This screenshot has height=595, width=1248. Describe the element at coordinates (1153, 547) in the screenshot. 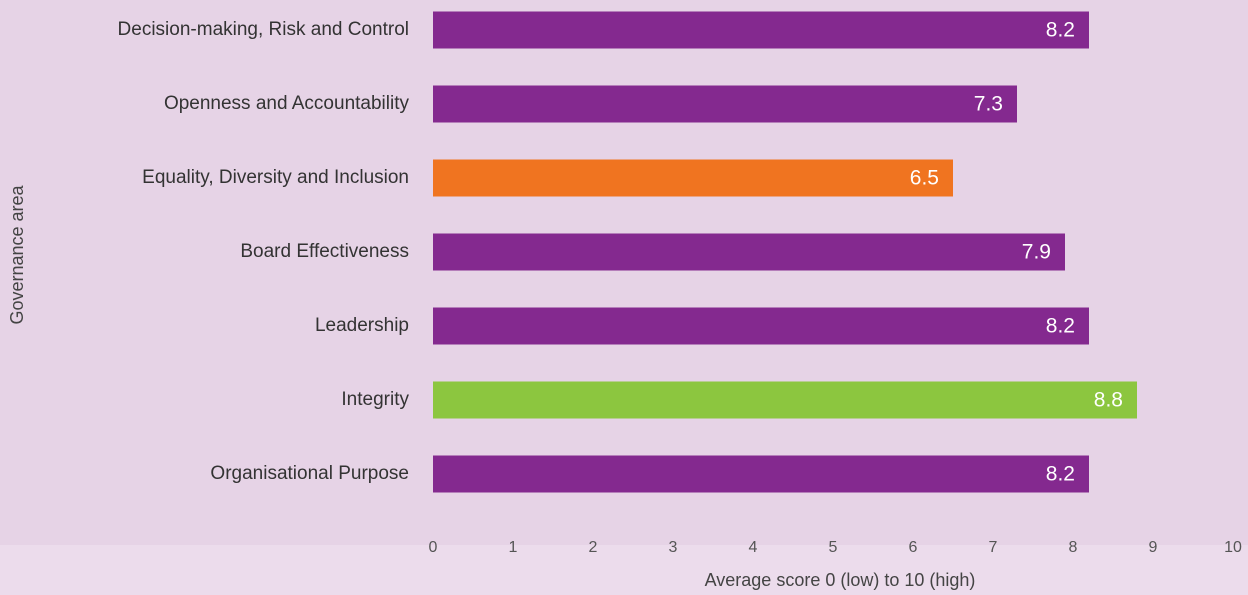

I see `x-tick-label: 9` at that location.